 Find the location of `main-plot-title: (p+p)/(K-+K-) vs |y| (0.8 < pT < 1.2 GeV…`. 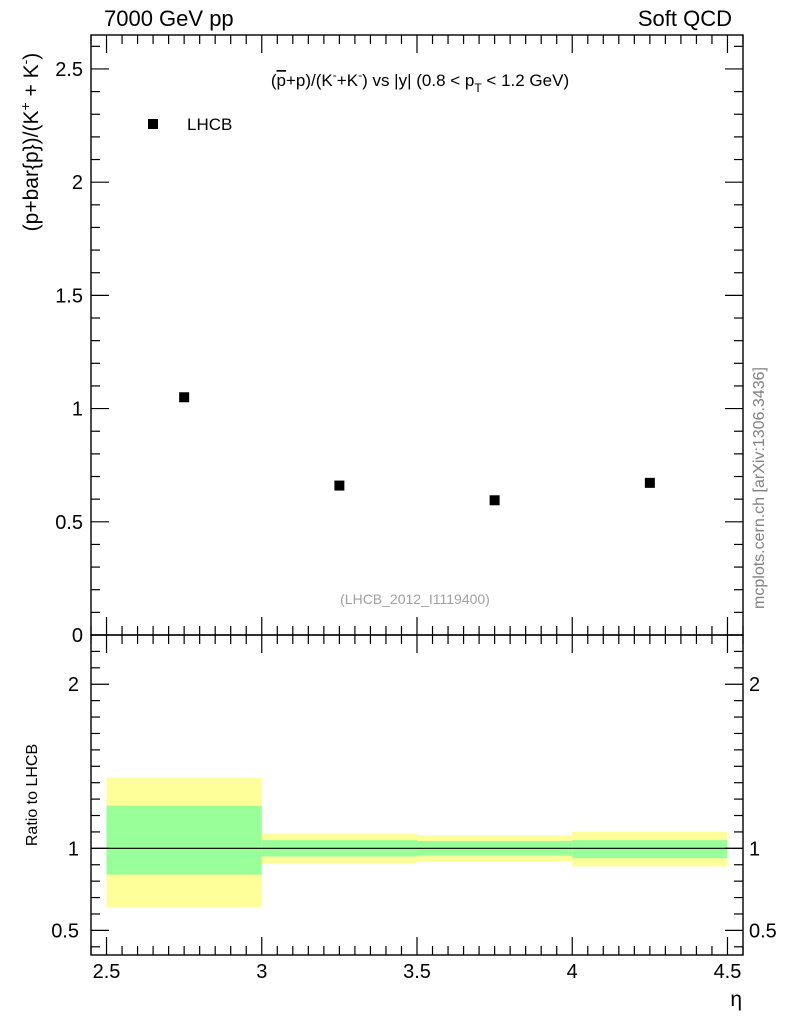

main-plot-title: (p+p)/(K-+K-) vs |y| (0.8 < pT < 1.2 GeV… is located at coordinates (420, 81).